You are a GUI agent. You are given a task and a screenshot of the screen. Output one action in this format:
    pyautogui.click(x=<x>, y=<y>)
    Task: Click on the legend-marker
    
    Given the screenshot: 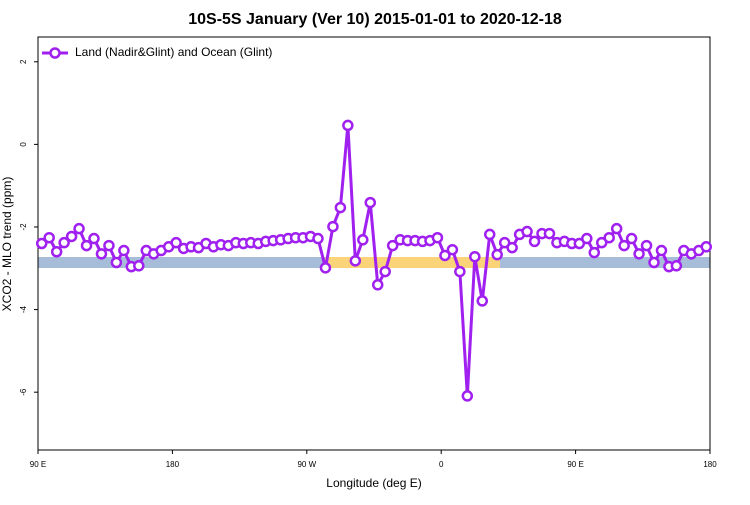 What is the action you would take?
    pyautogui.click(x=55, y=53)
    